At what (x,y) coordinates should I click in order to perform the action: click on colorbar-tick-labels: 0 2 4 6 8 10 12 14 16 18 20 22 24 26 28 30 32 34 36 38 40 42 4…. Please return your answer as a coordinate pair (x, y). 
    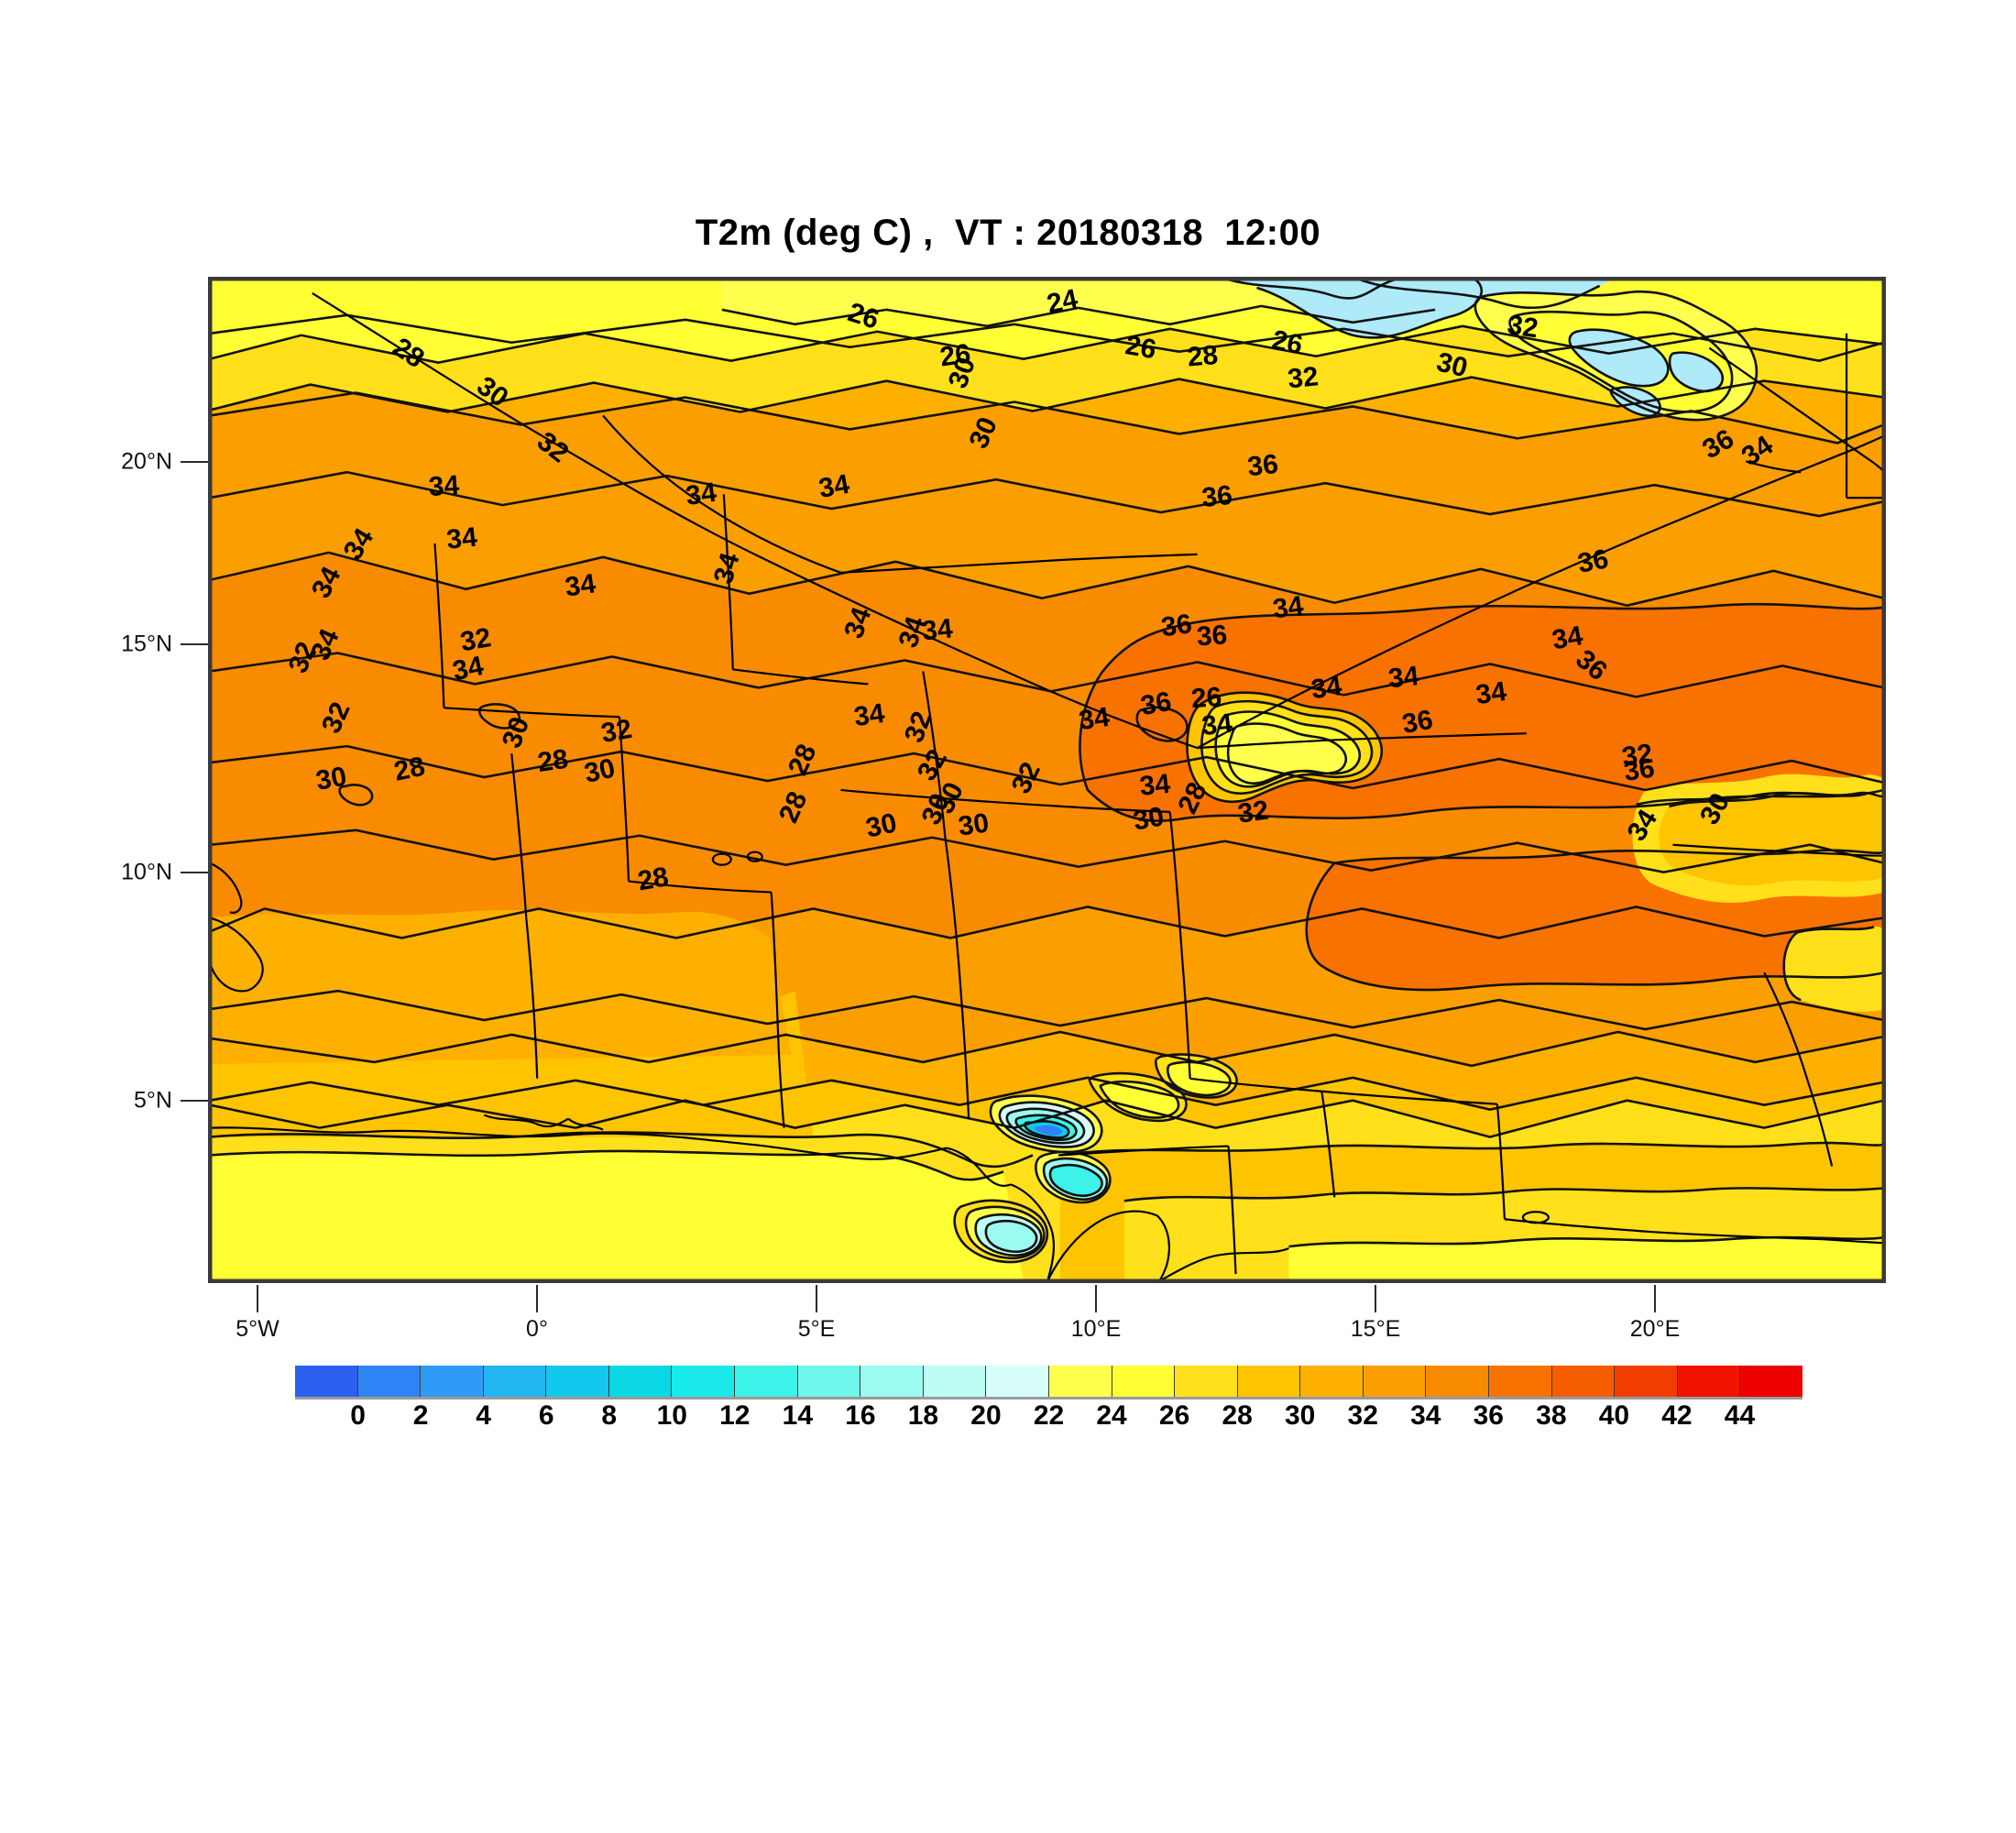
    Looking at the image, I should click on (1048, 1418).